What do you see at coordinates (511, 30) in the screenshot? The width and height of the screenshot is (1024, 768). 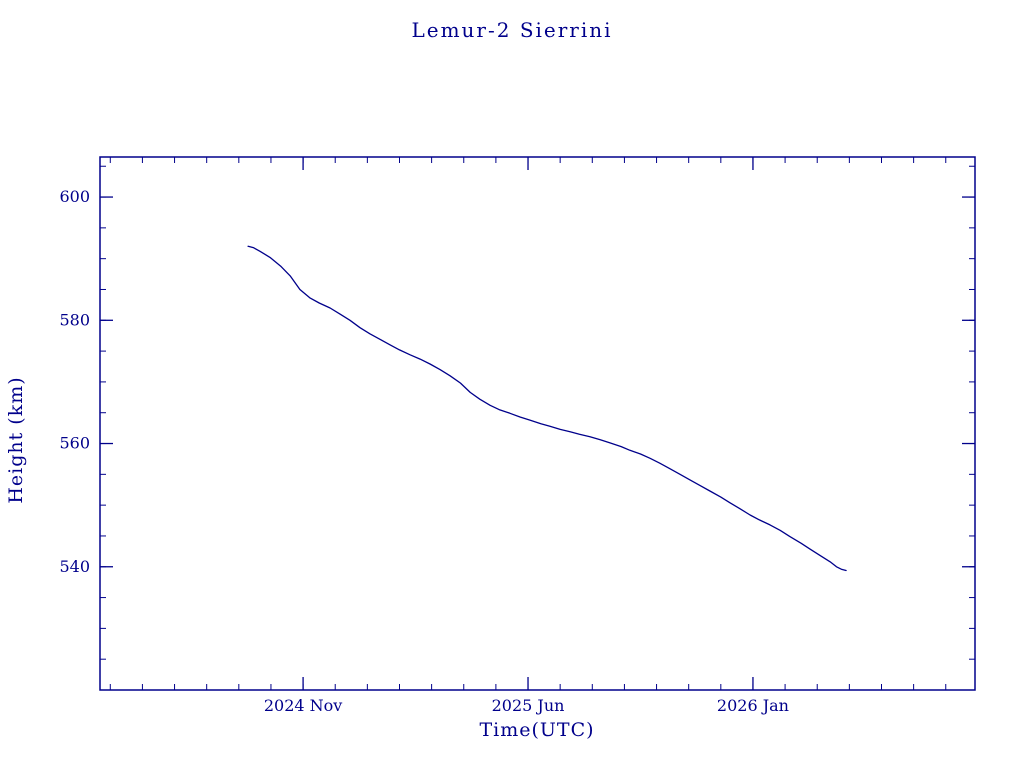 I see `chart-title: Lemur-2 Sierrini` at bounding box center [511, 30].